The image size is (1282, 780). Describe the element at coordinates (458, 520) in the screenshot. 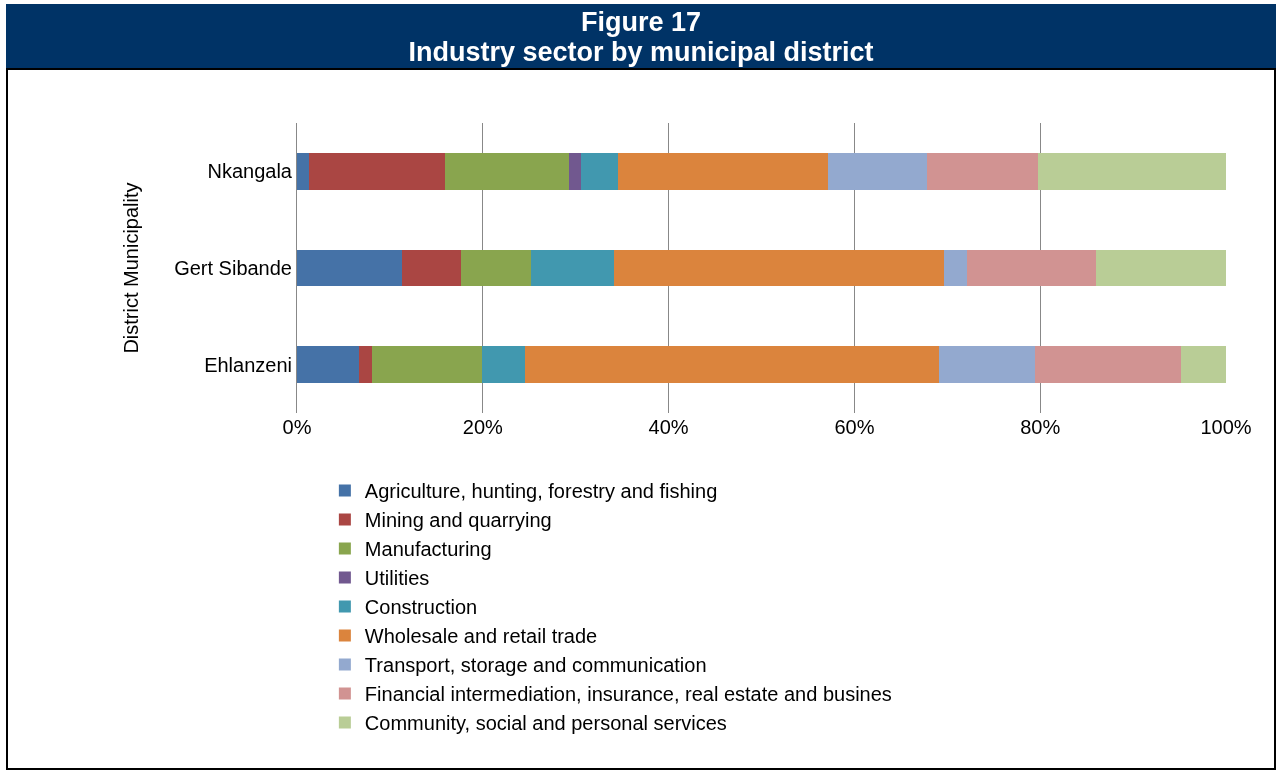

I see `legend-label: Mining and quarrying` at that location.